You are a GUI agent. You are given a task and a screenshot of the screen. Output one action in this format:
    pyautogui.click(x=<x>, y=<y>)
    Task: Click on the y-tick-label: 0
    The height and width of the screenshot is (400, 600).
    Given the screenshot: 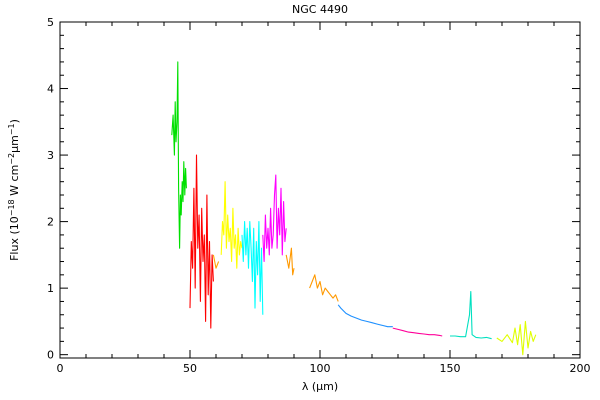 What is the action you would take?
    pyautogui.click(x=50, y=355)
    